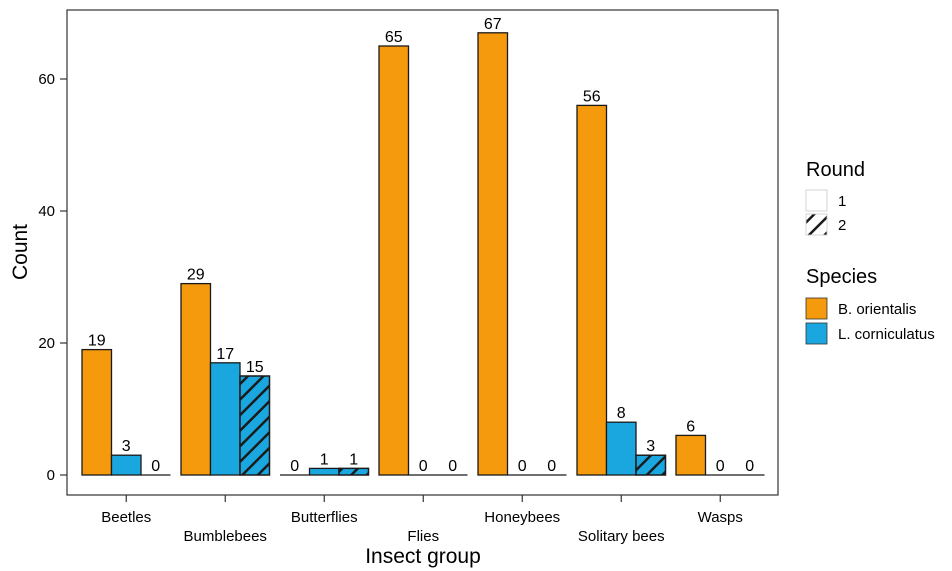 The height and width of the screenshot is (571, 952). I want to click on y-tick-label-20: 20, so click(46, 343).